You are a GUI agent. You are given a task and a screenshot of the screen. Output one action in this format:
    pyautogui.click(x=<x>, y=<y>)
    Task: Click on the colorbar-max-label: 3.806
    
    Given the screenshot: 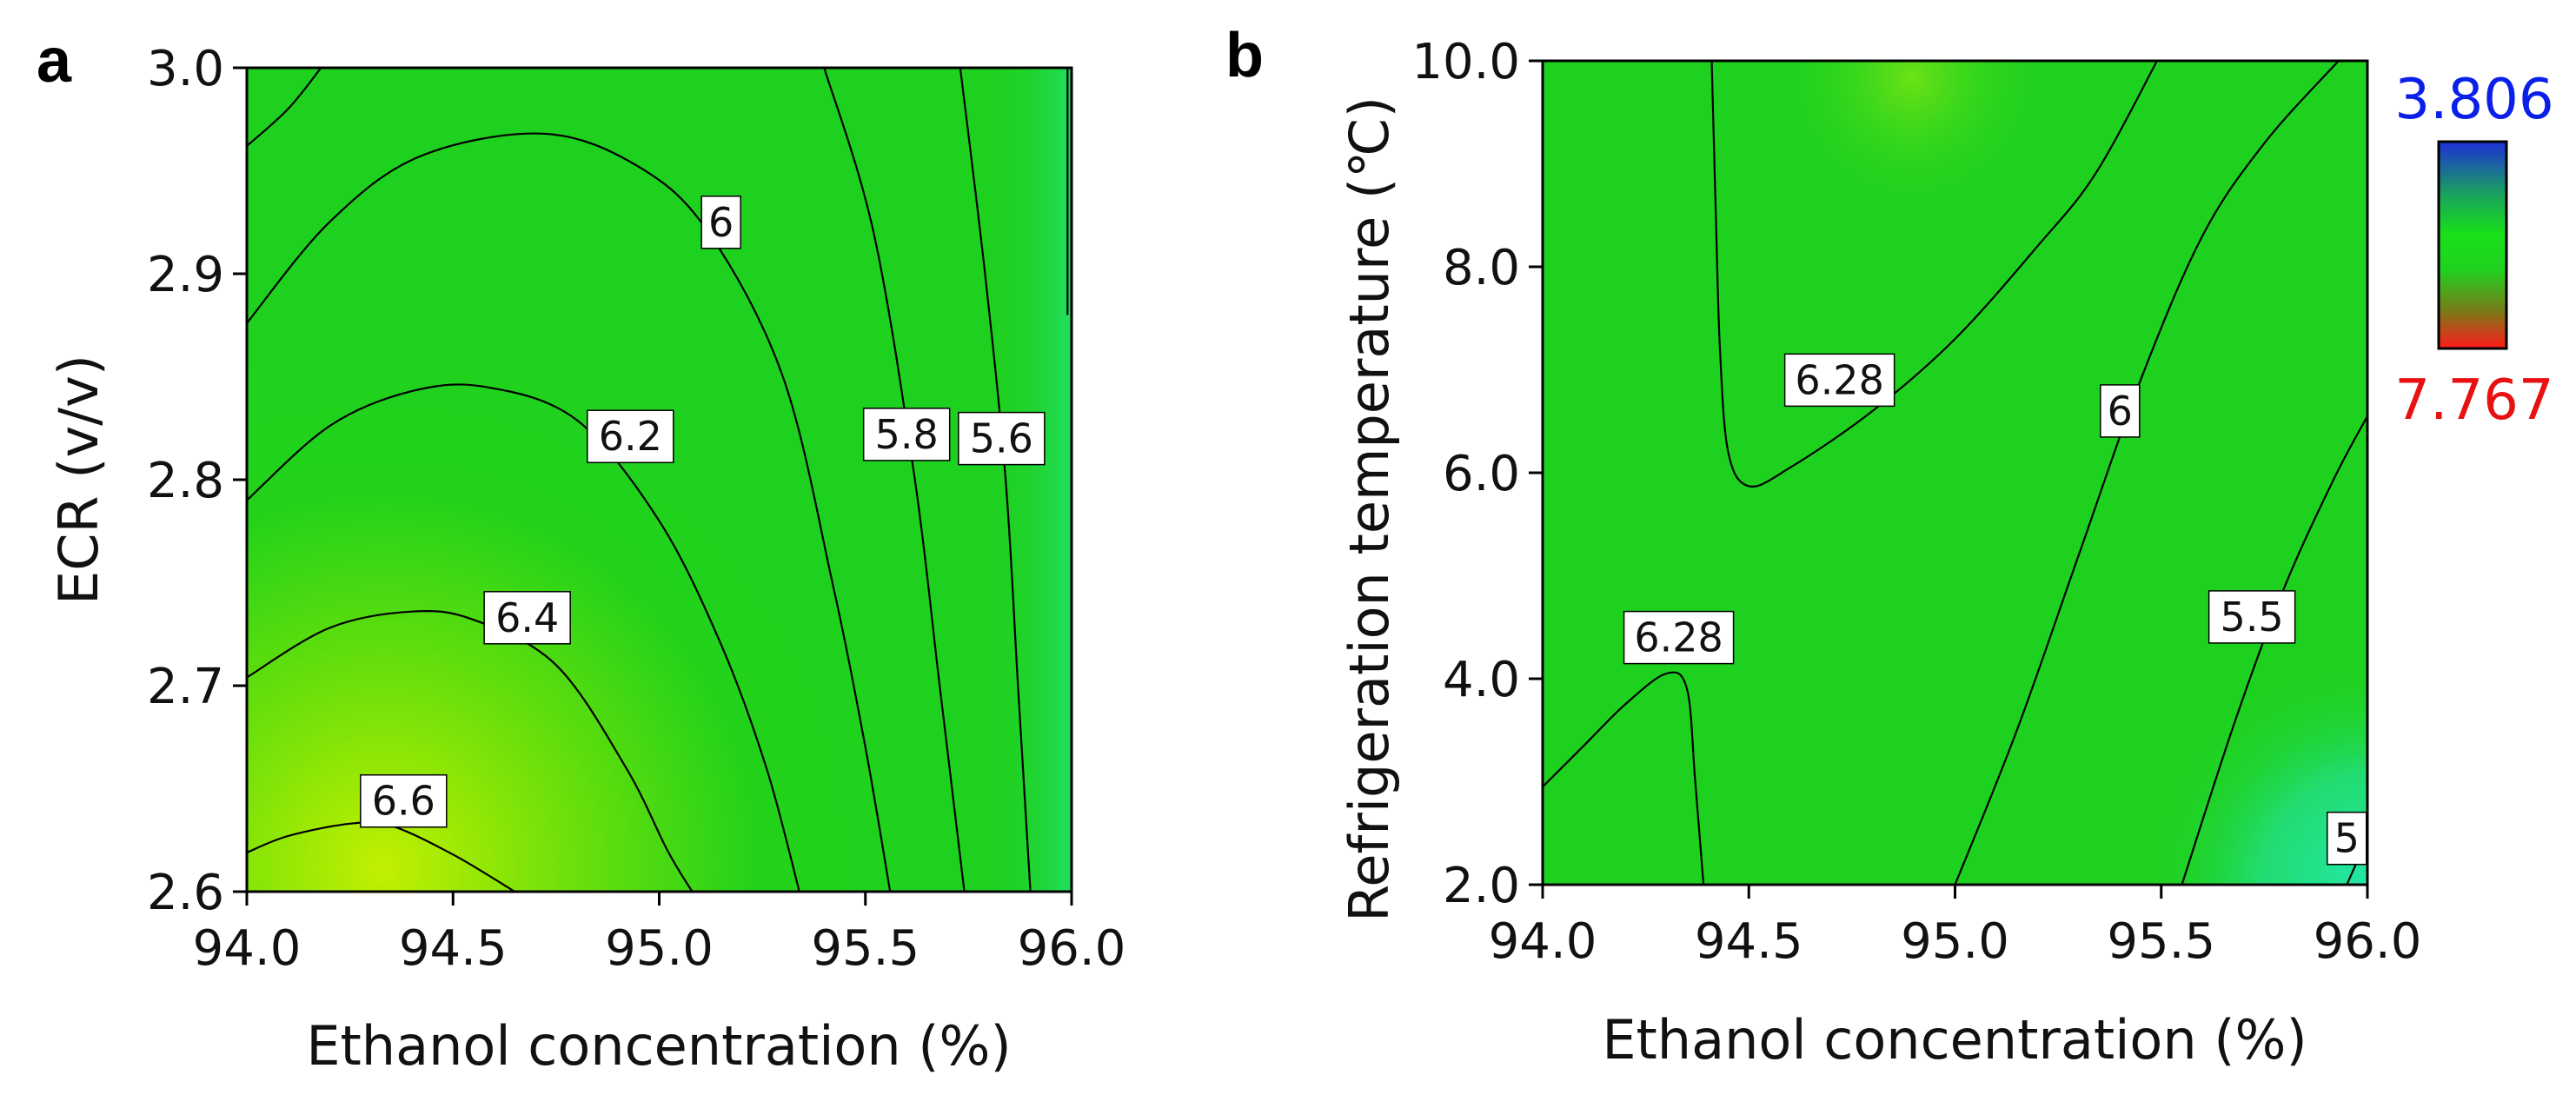 What is the action you would take?
    pyautogui.click(x=2473, y=100)
    